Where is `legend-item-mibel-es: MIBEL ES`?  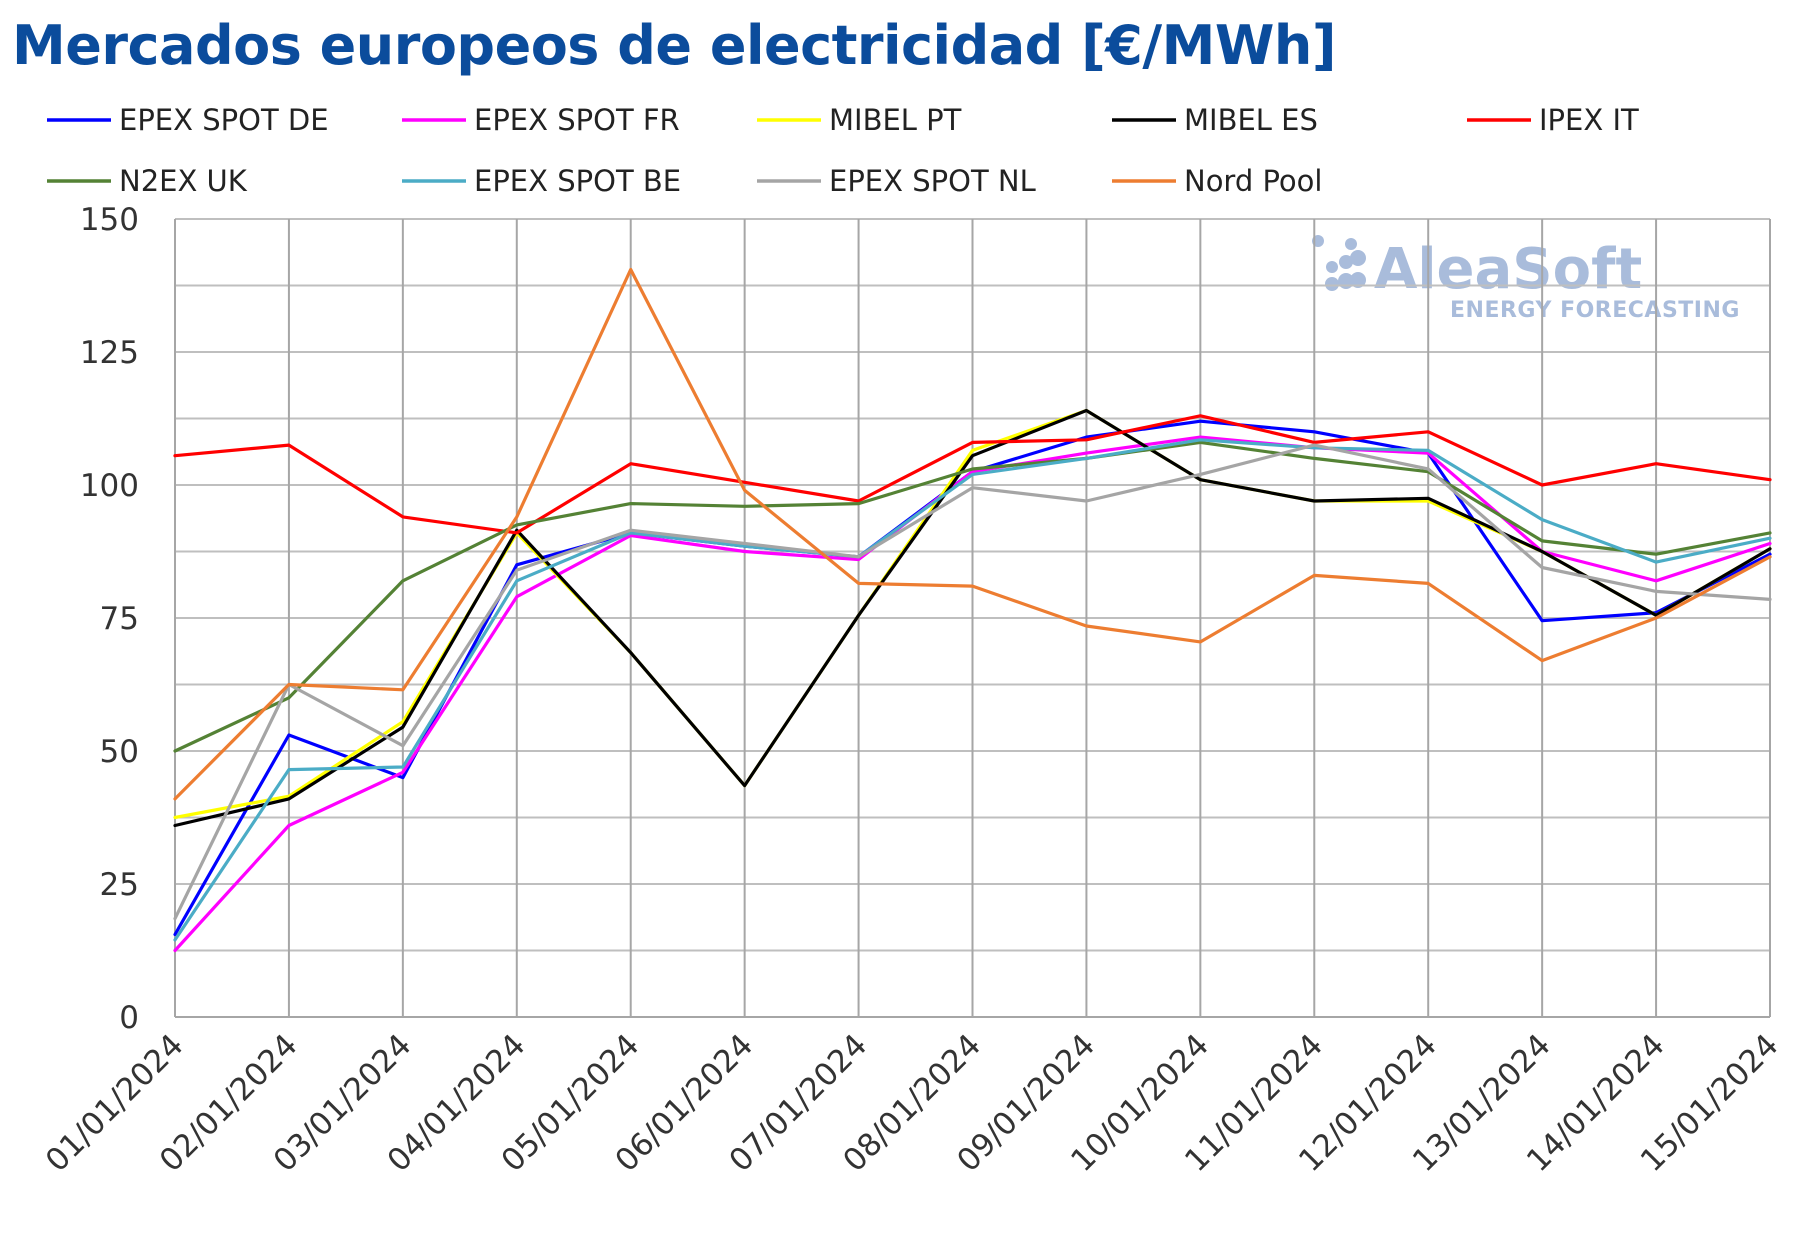 legend-item-mibel-es: MIBEL ES is located at coordinates (1215, 120).